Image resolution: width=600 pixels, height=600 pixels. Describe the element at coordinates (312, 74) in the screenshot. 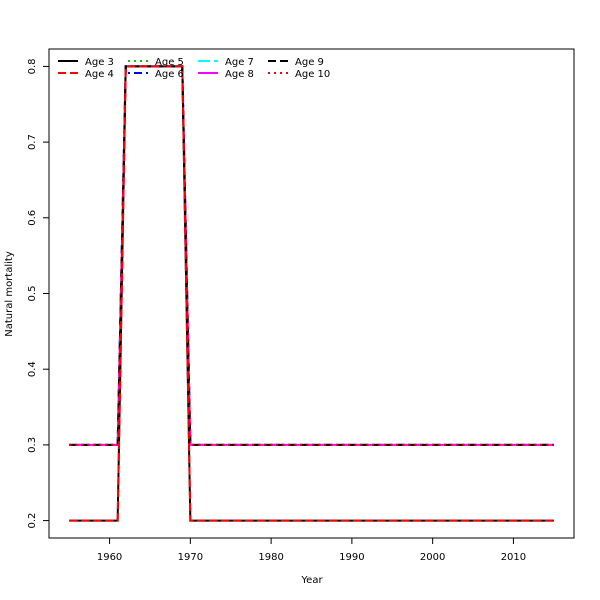

I see `legend-label: Age 10` at that location.